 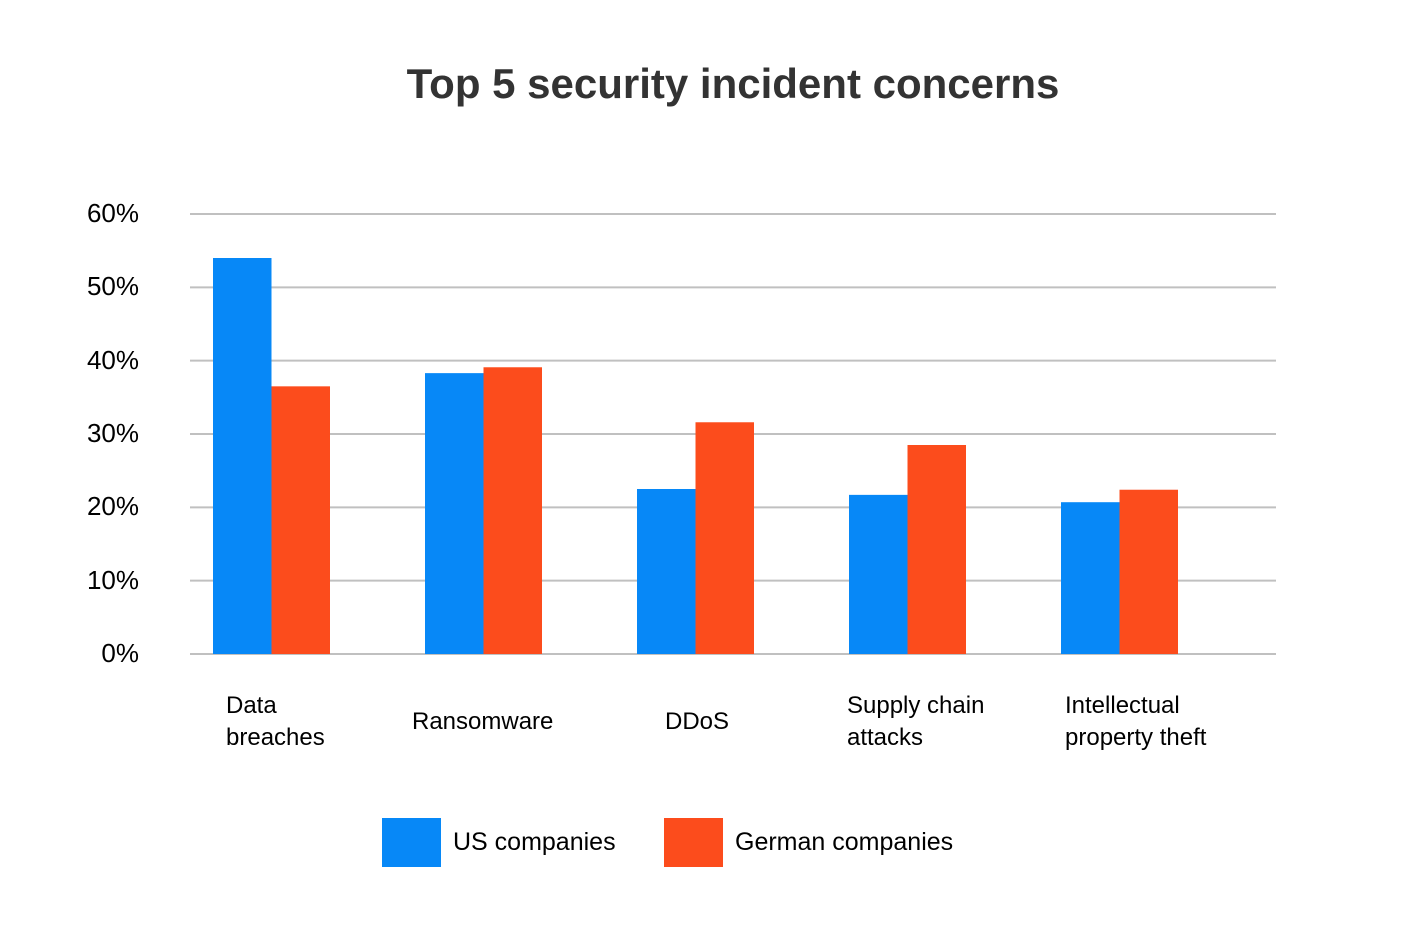 What do you see at coordinates (112, 433) in the screenshot?
I see `y-tick-label: 30%` at bounding box center [112, 433].